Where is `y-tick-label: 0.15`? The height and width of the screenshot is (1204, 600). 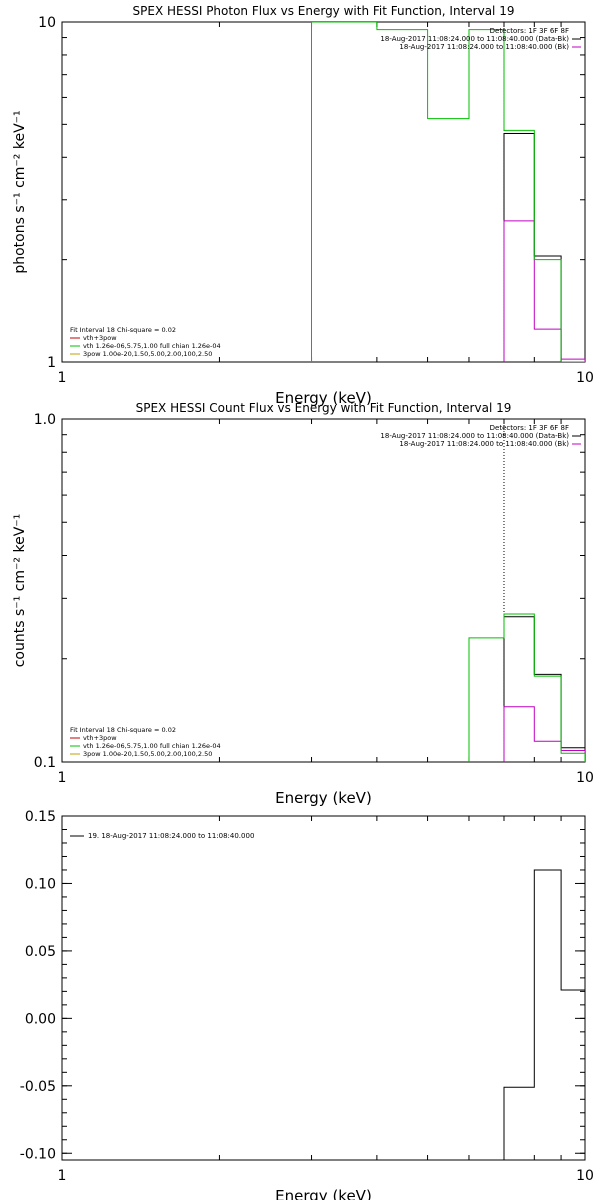 y-tick-label: 0.15 is located at coordinates (40, 817).